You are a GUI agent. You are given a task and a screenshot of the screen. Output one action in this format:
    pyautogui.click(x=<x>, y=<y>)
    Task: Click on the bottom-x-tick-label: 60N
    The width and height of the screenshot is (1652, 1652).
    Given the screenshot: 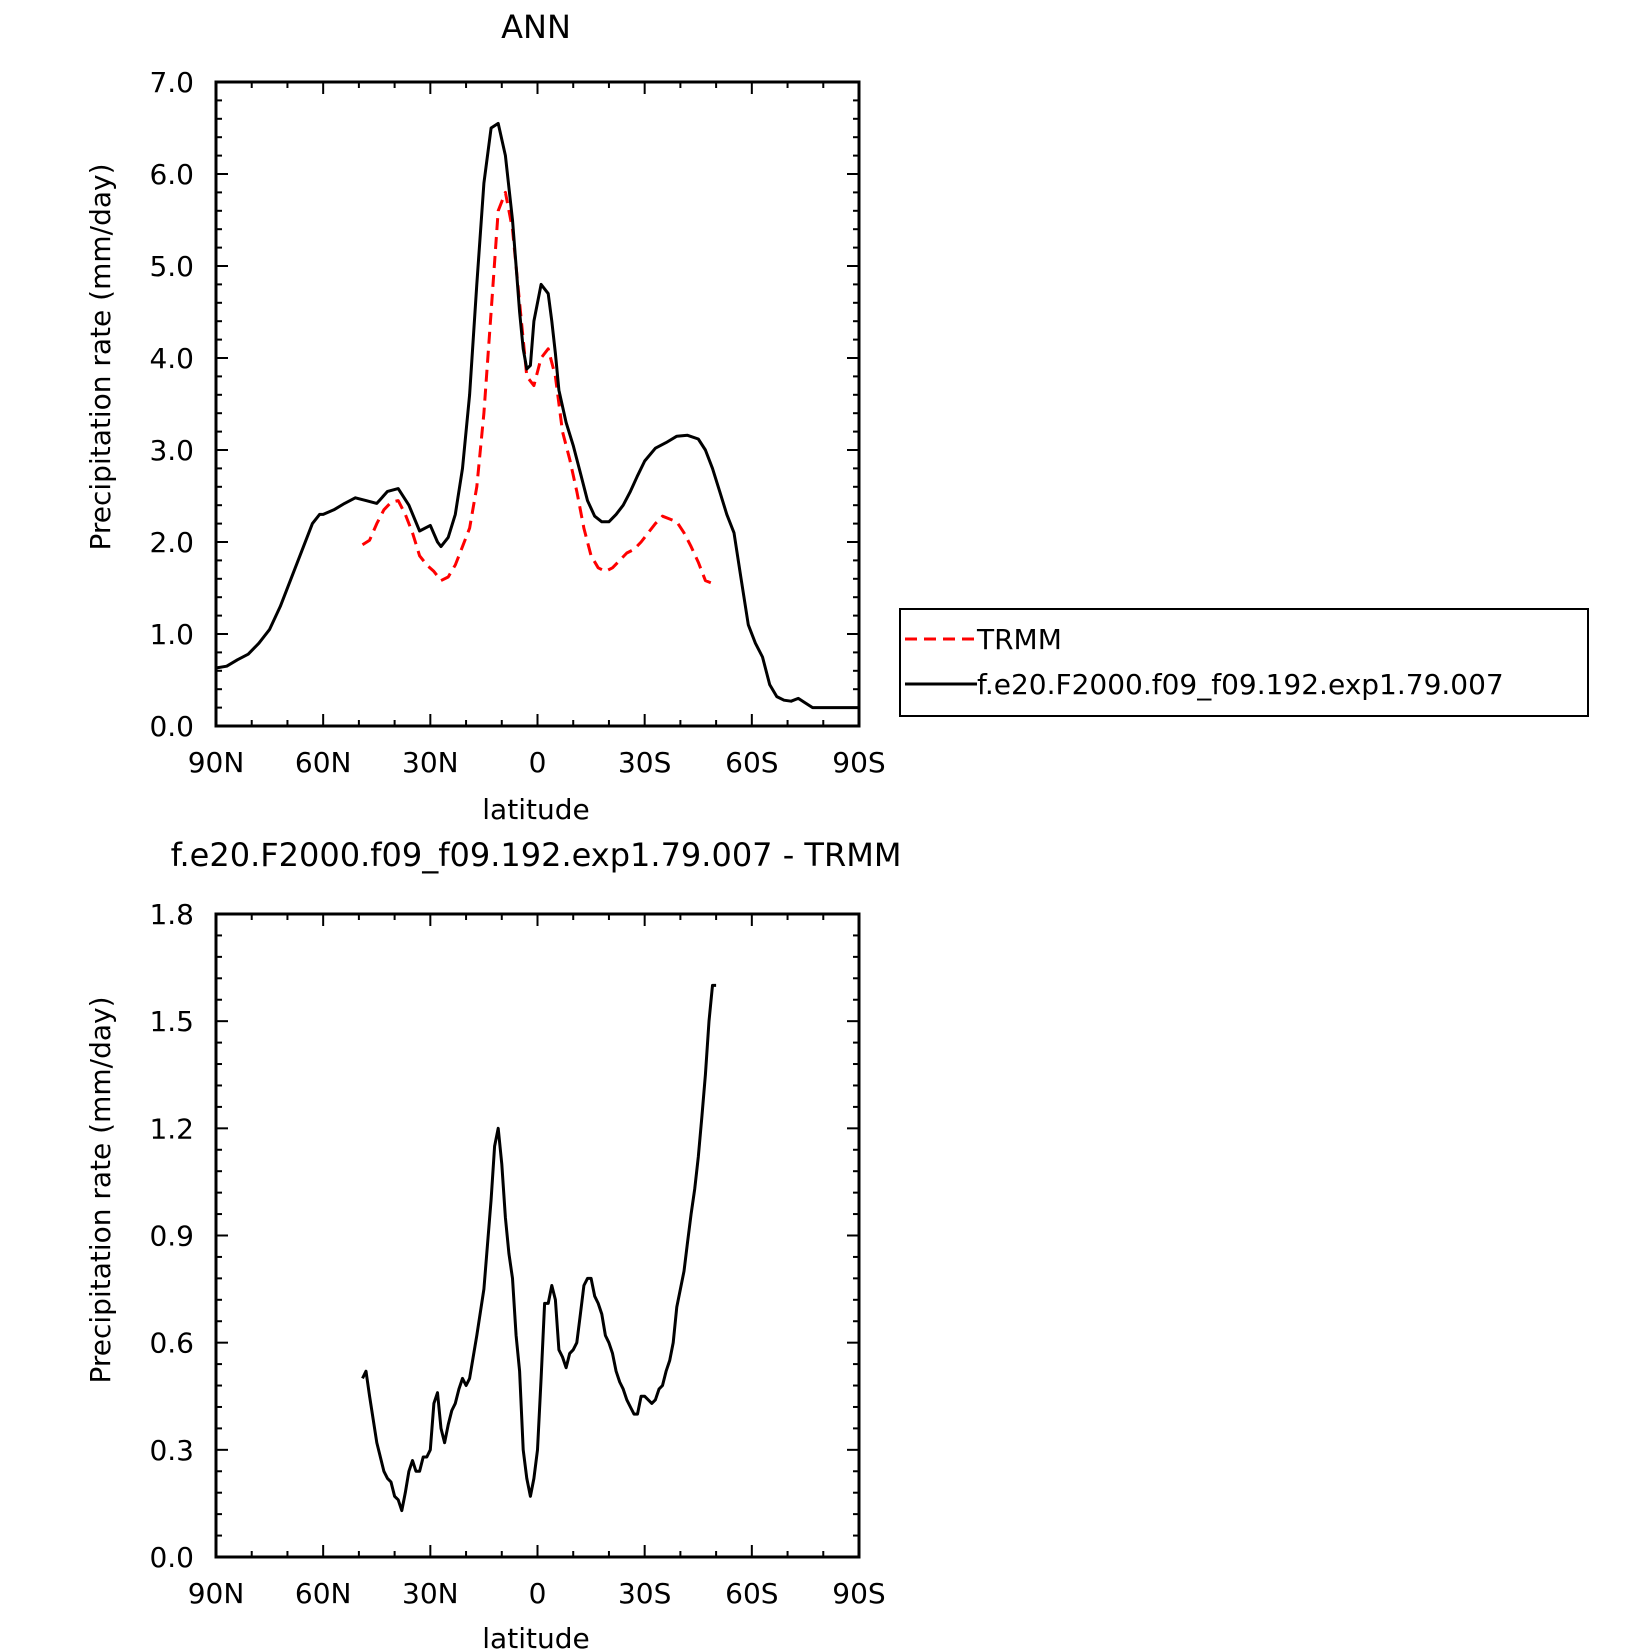 What is the action you would take?
    pyautogui.click(x=323, y=1593)
    